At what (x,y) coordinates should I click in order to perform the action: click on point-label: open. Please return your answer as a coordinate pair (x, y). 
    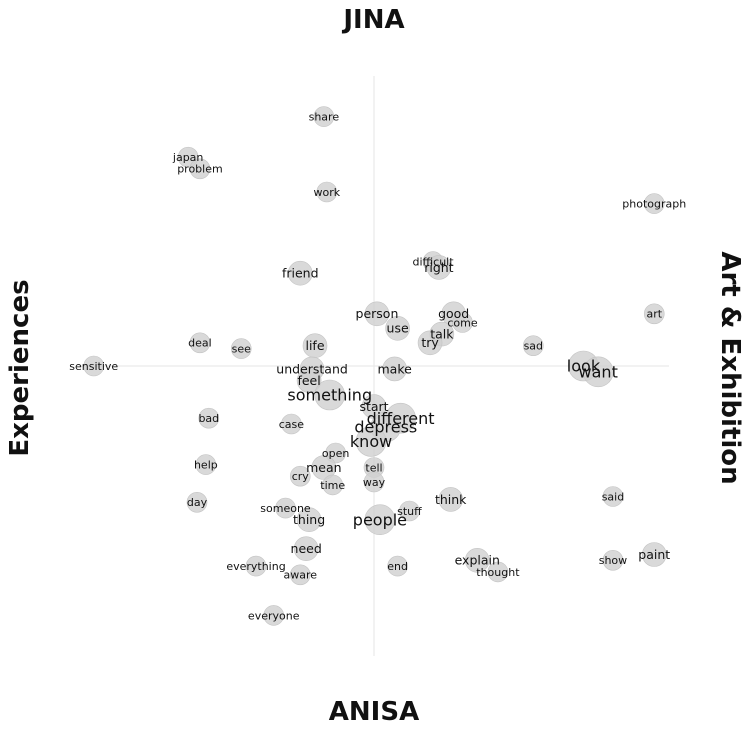
    Looking at the image, I should click on (335, 453).